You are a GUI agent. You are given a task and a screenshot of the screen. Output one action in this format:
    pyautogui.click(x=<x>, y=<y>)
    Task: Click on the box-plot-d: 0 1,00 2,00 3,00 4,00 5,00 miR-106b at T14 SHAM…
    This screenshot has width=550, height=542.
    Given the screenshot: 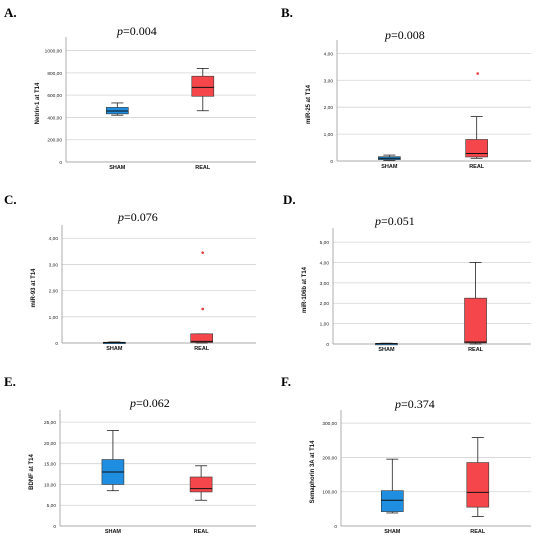 What is the action you would take?
    pyautogui.click(x=416, y=290)
    